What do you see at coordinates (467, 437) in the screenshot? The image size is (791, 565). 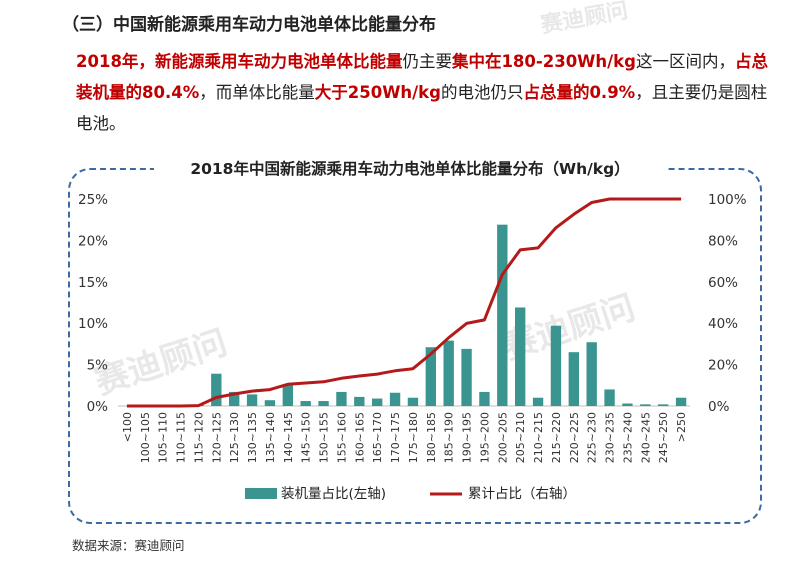 I see `x-tick-label: 190~195` at bounding box center [467, 437].